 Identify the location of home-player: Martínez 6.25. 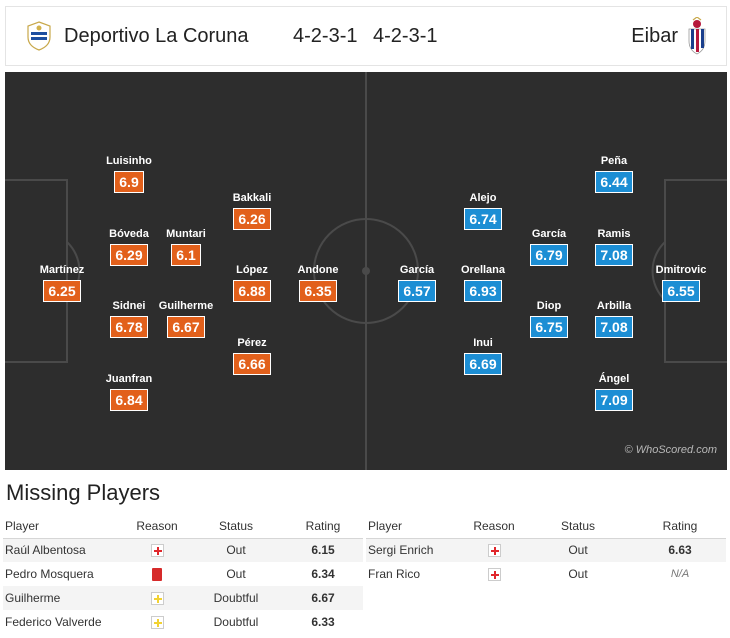
(62, 283).